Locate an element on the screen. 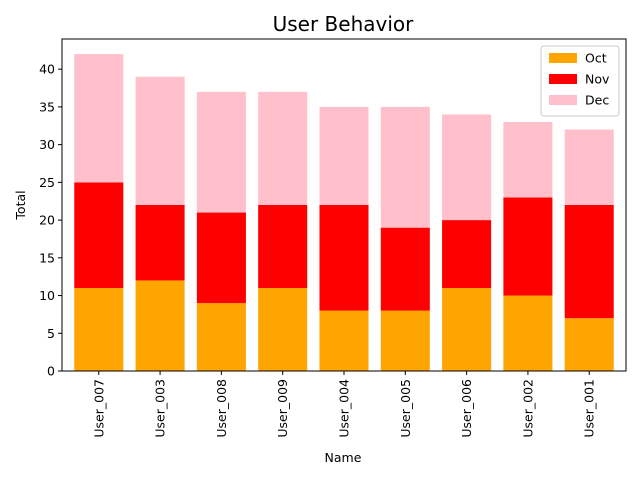 The image size is (640, 480). y-axis-title: Total is located at coordinates (20, 205).